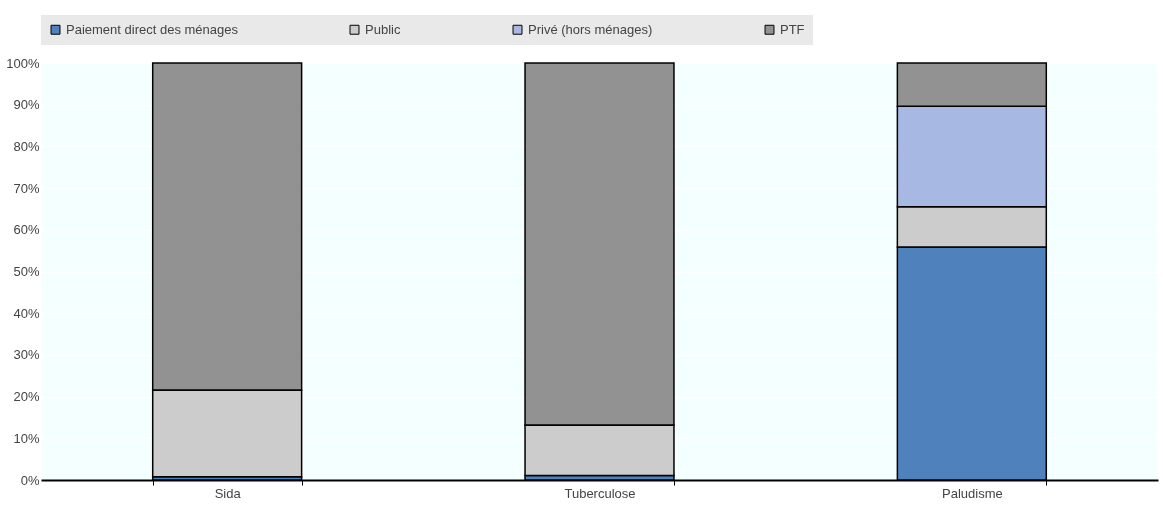 The height and width of the screenshot is (505, 1163). I want to click on y-tick-label: 70%, so click(26, 188).